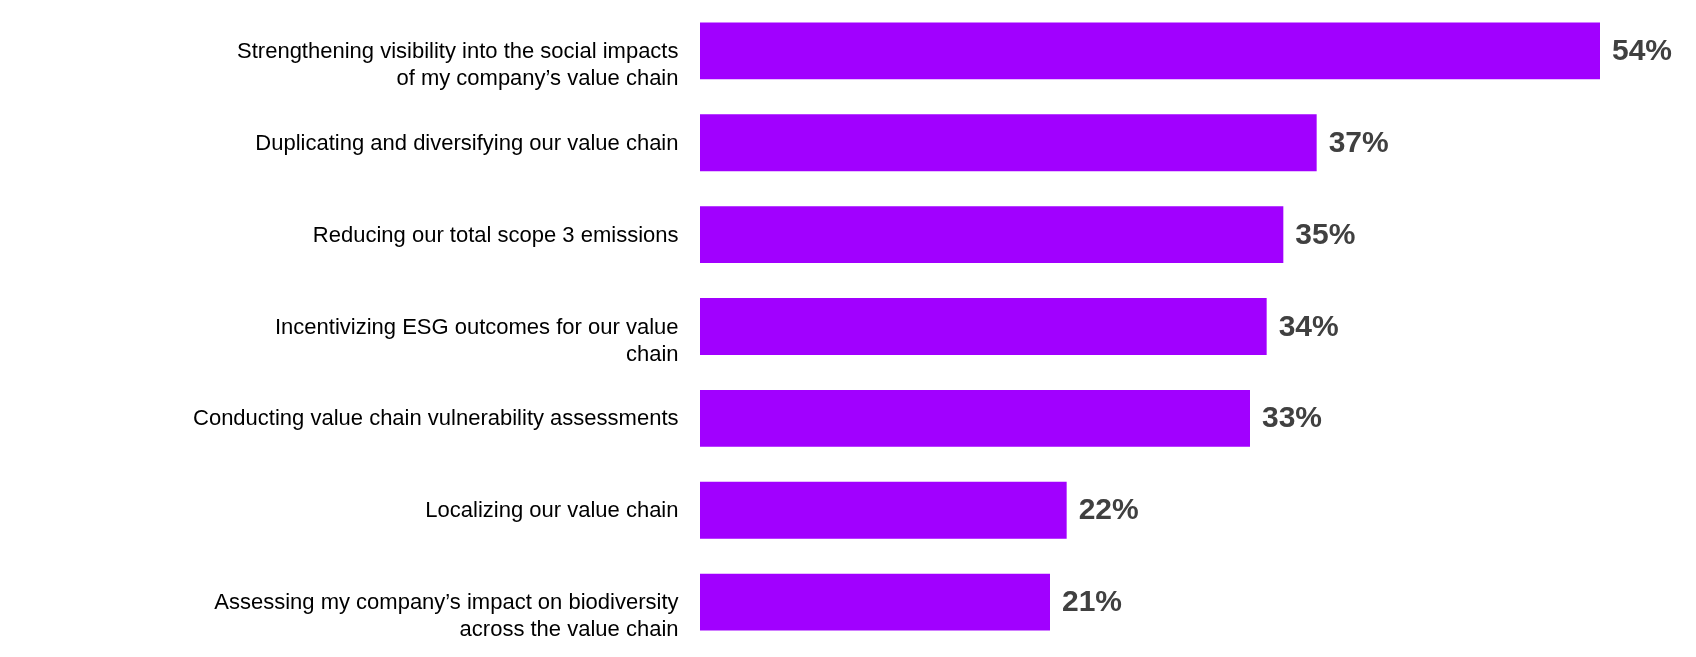 The width and height of the screenshot is (1696, 657). Describe the element at coordinates (1292, 417) in the screenshot. I see `data-label: 33%` at that location.